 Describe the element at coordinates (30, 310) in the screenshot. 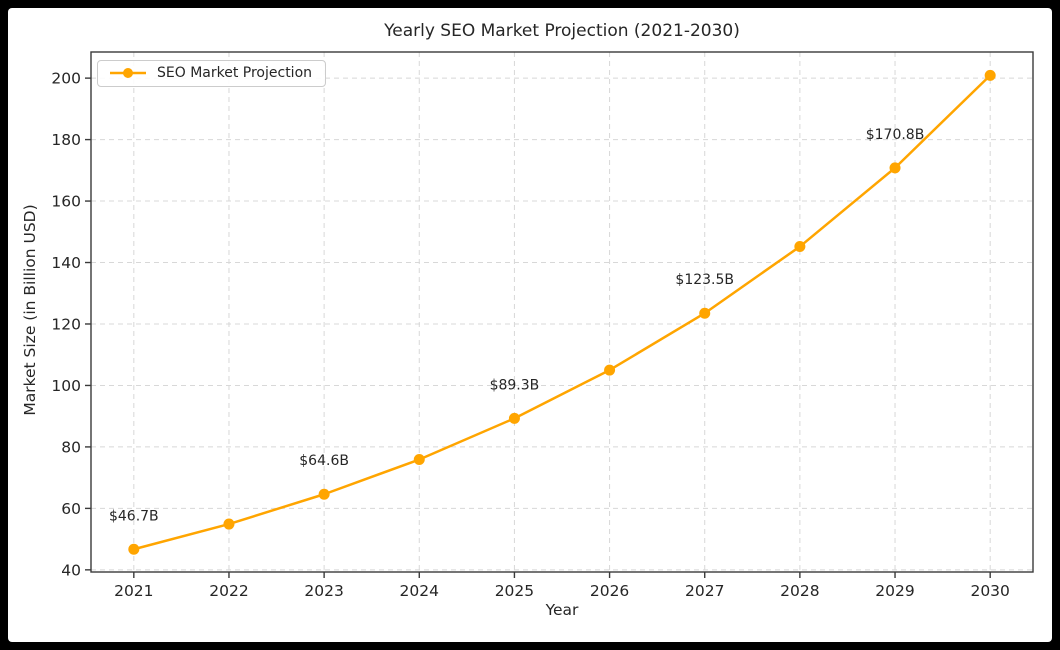

I see `y-axis-label: Market Size (in Billion USD)` at that location.